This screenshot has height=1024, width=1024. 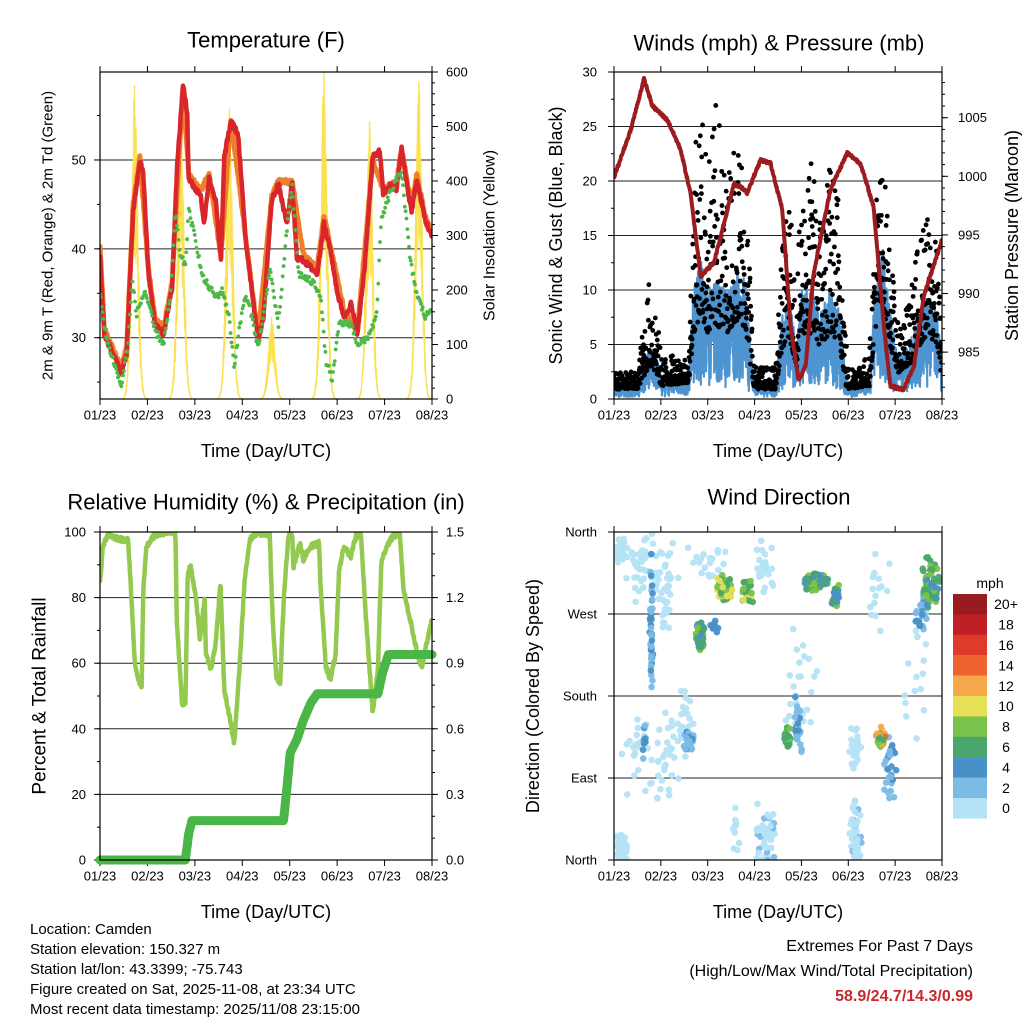 What do you see at coordinates (590, 72) in the screenshot?
I see `y-tick-label: 30` at bounding box center [590, 72].